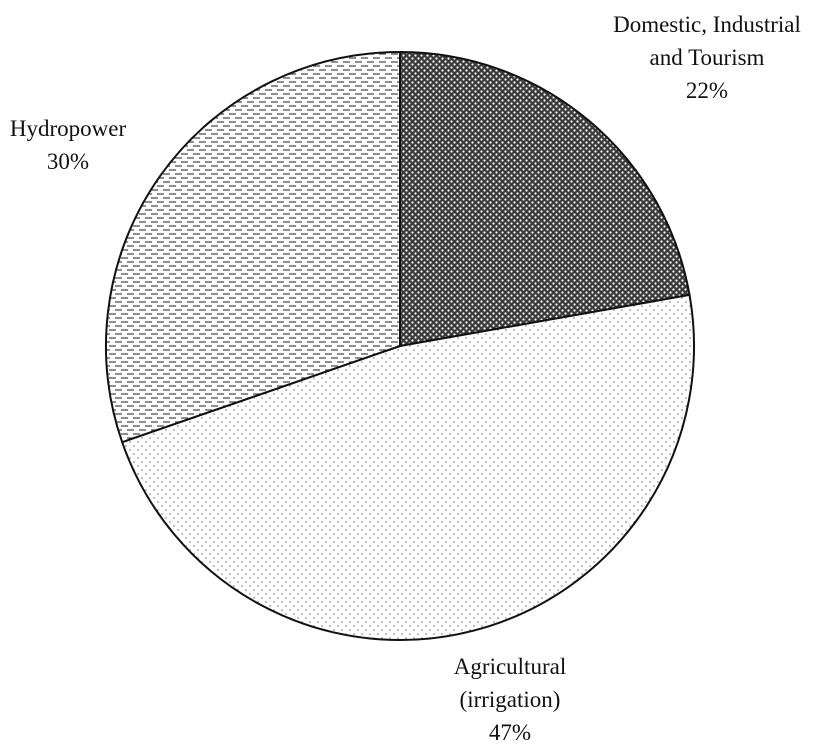 This screenshot has height=745, width=830. I want to click on slice-value-label: 22%, so click(707, 90).